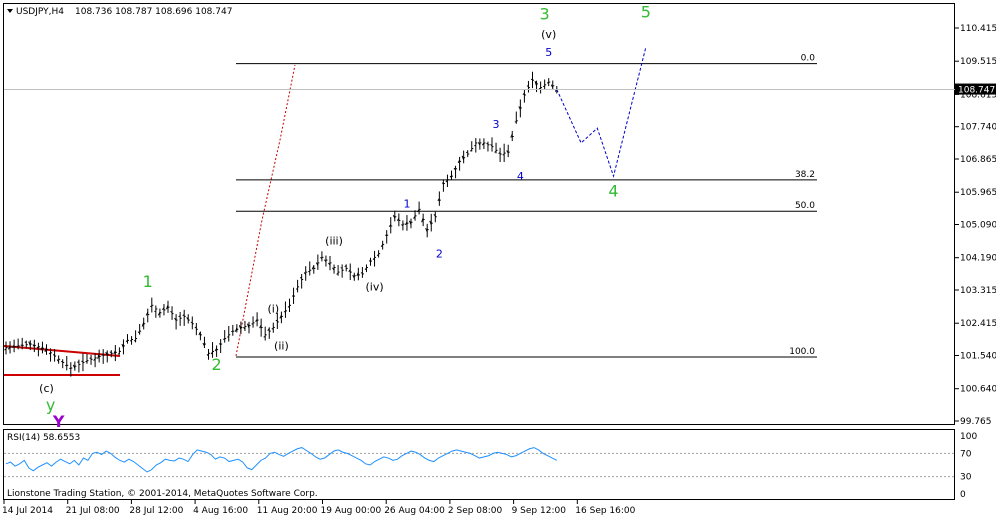  What do you see at coordinates (978, 29) in the screenshot?
I see `price-tick-label: 110.415` at bounding box center [978, 29].